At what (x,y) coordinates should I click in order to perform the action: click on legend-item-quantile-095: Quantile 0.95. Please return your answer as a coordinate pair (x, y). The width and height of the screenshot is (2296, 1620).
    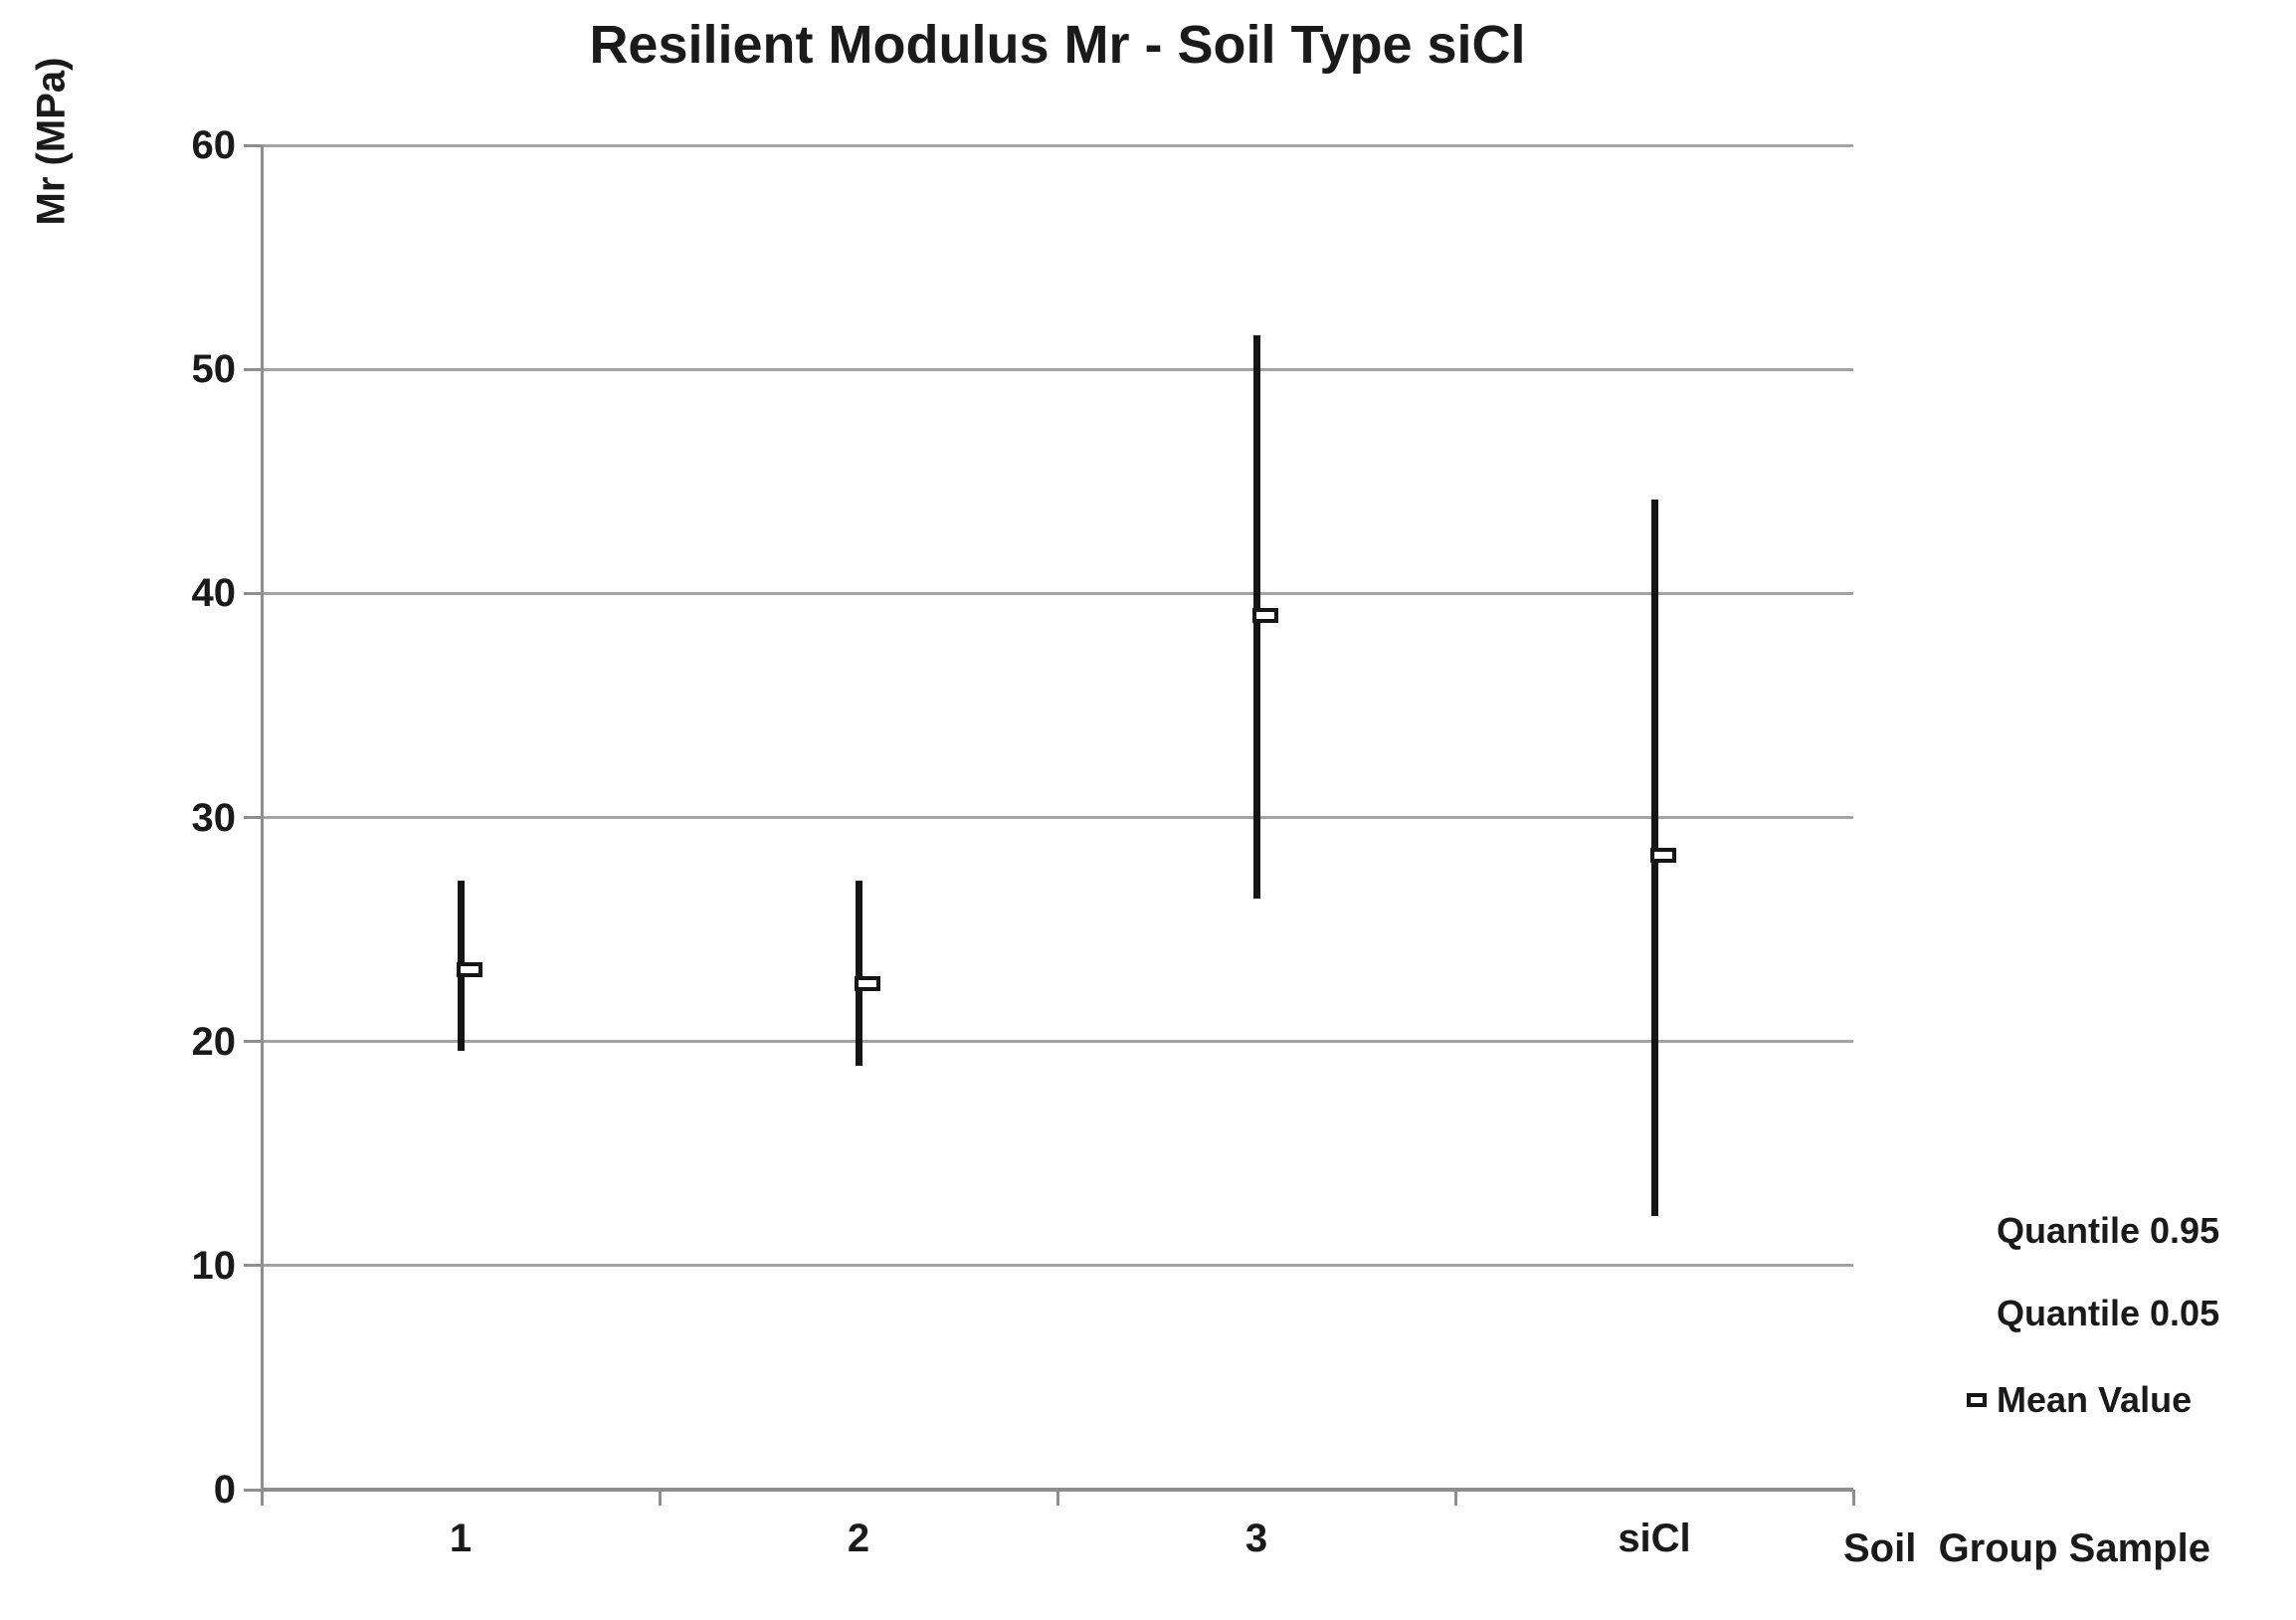
    Looking at the image, I should click on (2108, 1231).